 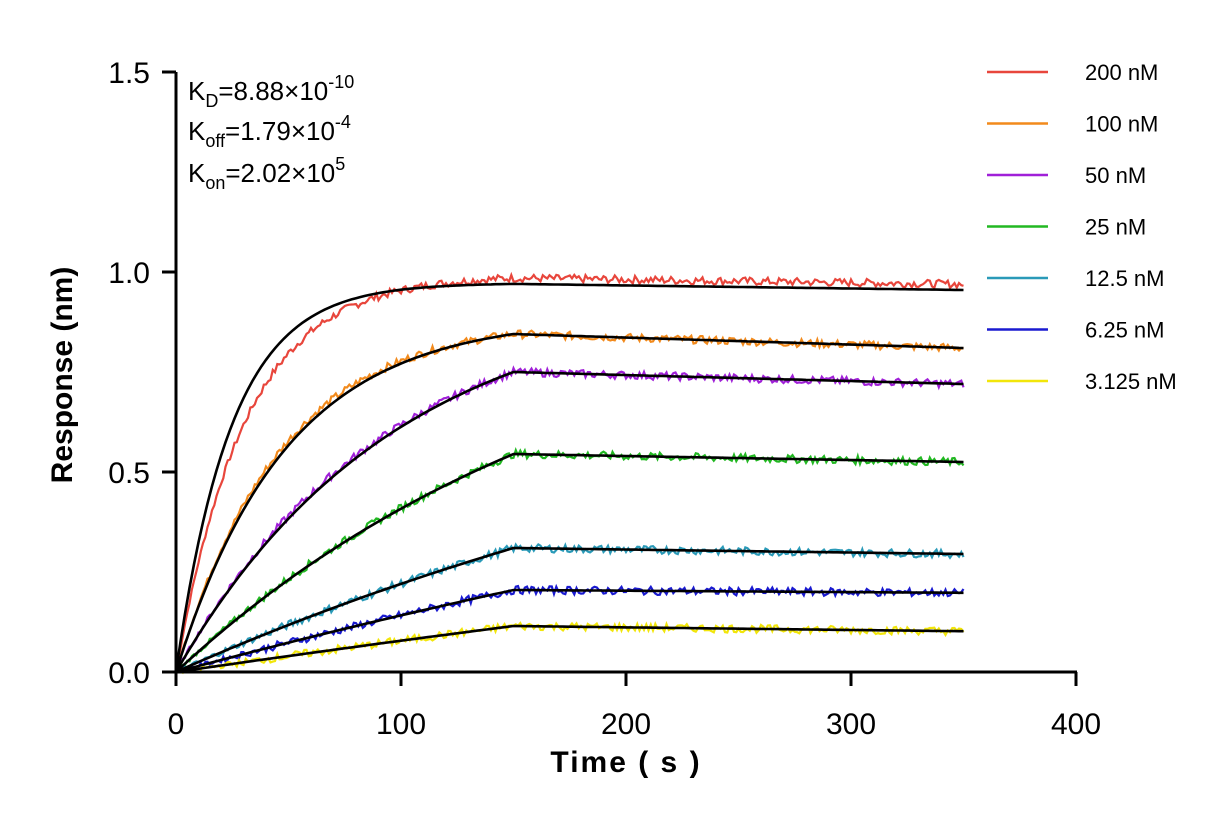 What do you see at coordinates (271, 91) in the screenshot?
I see `kd-annotation: KD=8.88×10-10` at bounding box center [271, 91].